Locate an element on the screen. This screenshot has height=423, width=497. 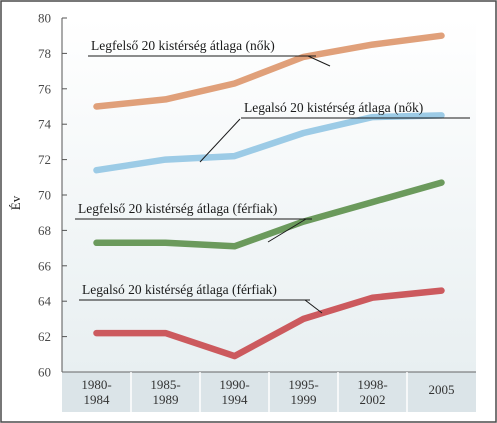
y-tick-label: 74 is located at coordinates (45, 124).